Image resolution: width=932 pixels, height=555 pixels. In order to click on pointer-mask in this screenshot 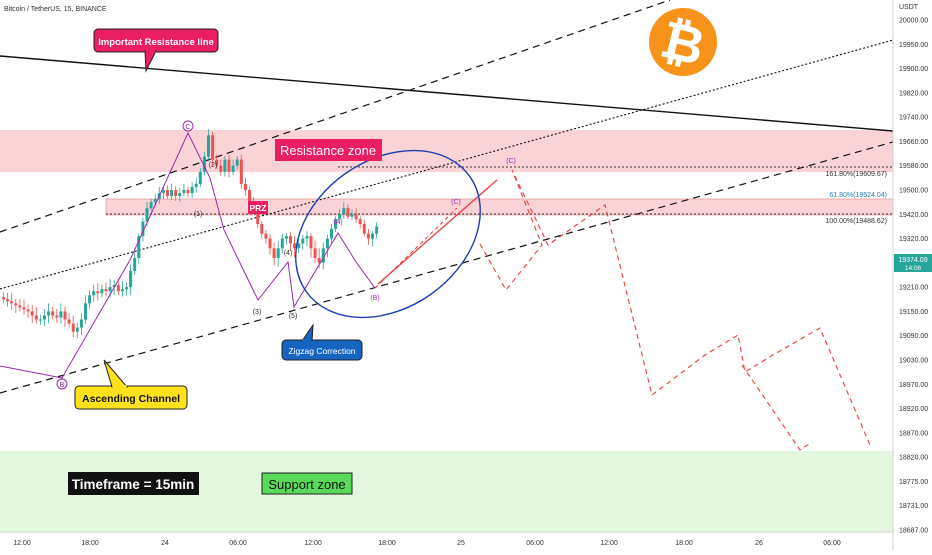, I will do `click(150, 51)`.